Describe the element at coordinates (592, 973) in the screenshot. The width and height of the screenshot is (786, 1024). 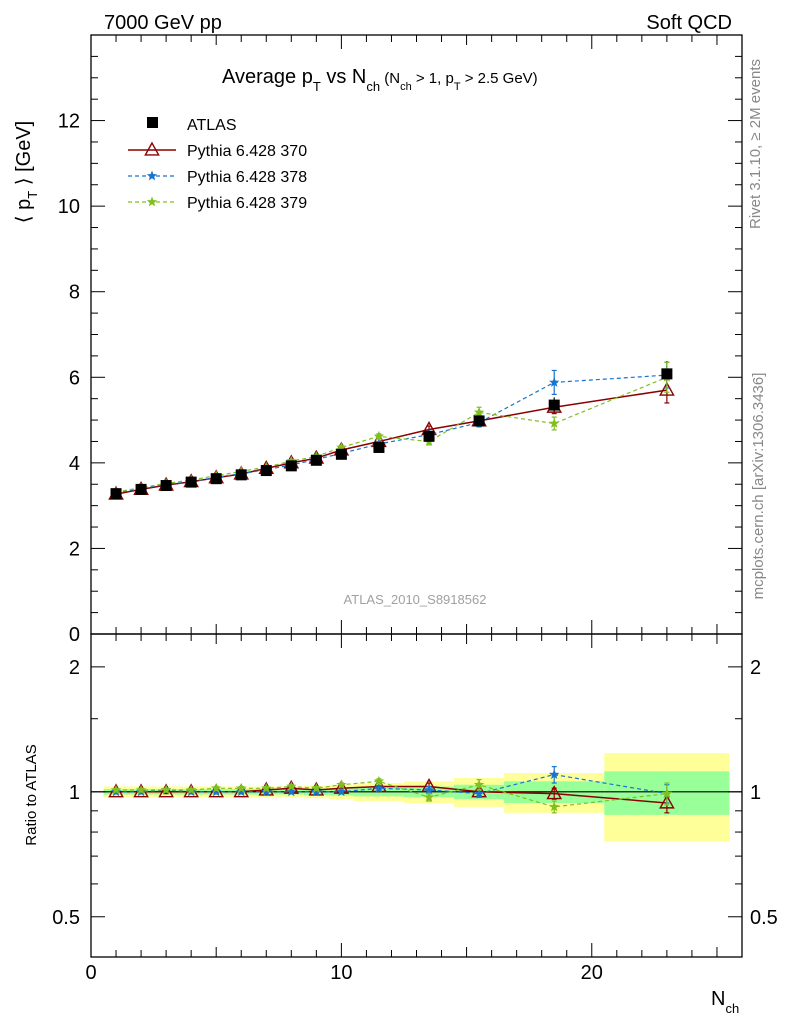
I see `xtick-label: 20` at that location.